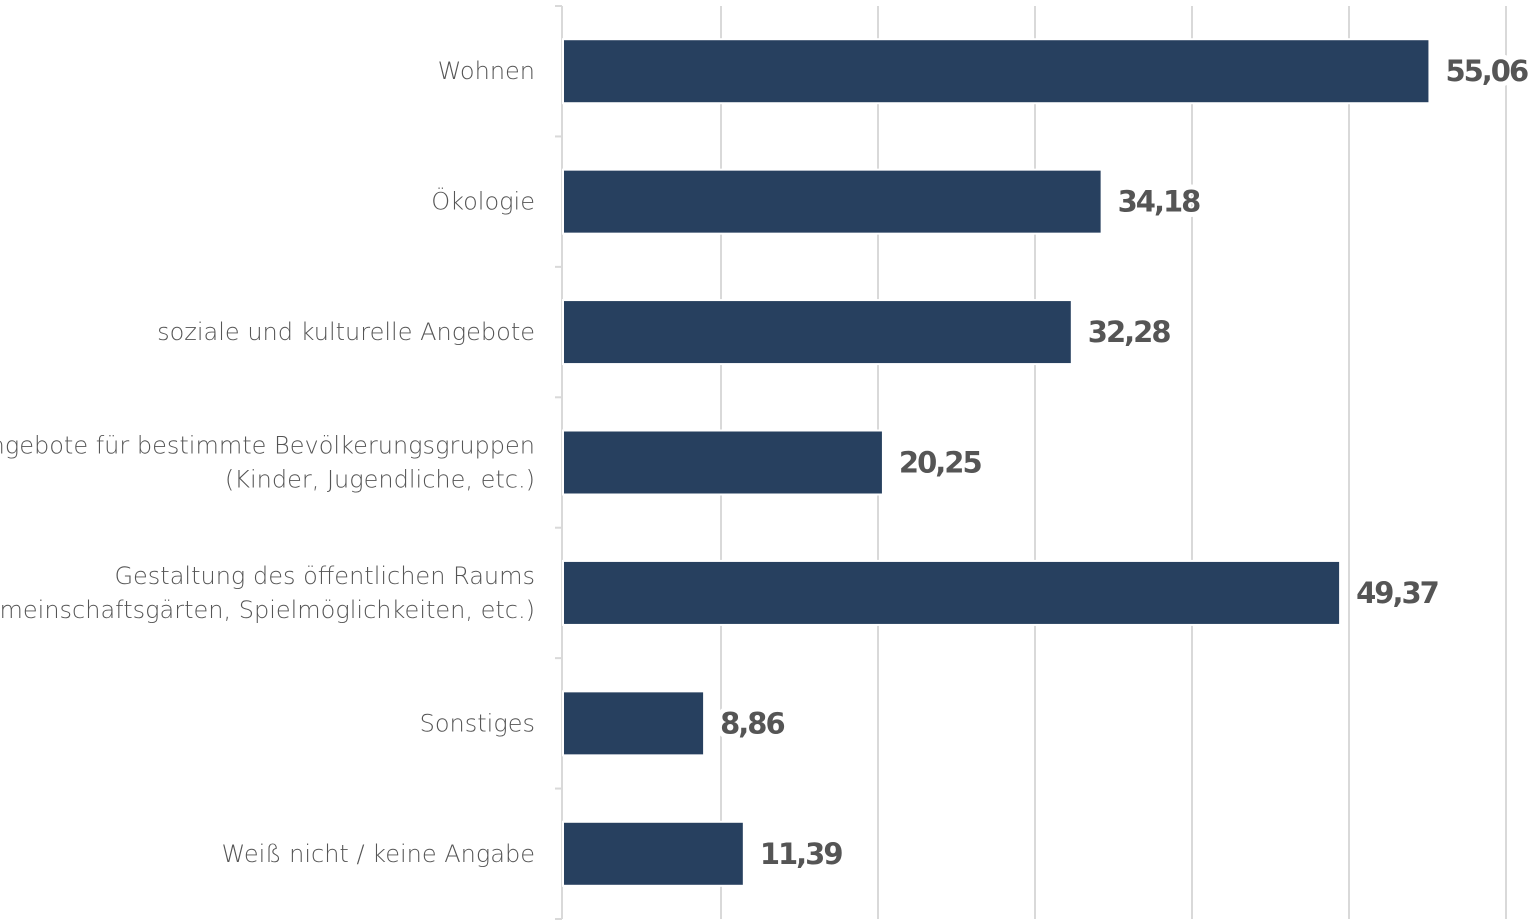 The image size is (1532, 923). I want to click on category-label: Sonstiges, so click(477, 723).